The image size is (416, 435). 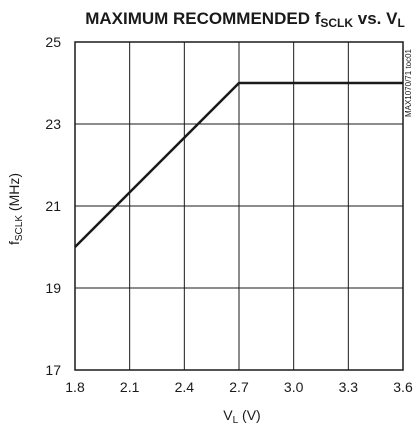 I want to click on y-tick-label: 25, so click(x=53, y=42).